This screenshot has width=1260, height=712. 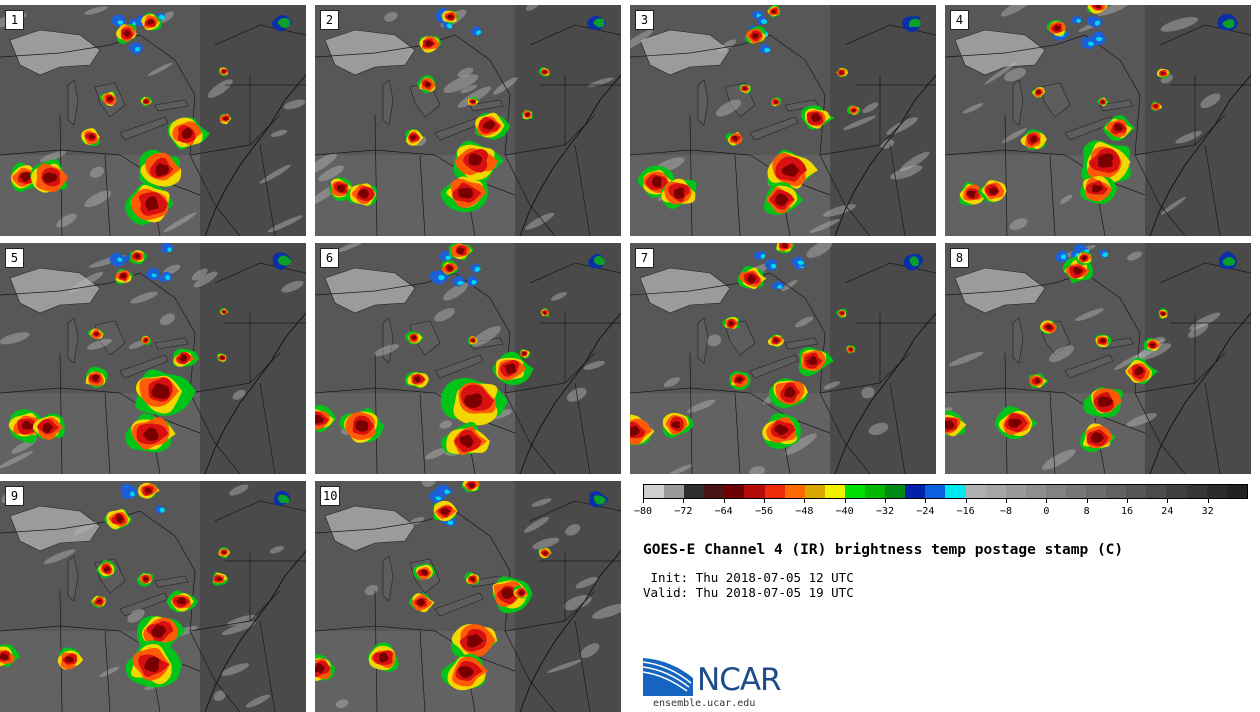 What do you see at coordinates (885, 511) in the screenshot?
I see `colorbar-tick-label: −32` at bounding box center [885, 511].